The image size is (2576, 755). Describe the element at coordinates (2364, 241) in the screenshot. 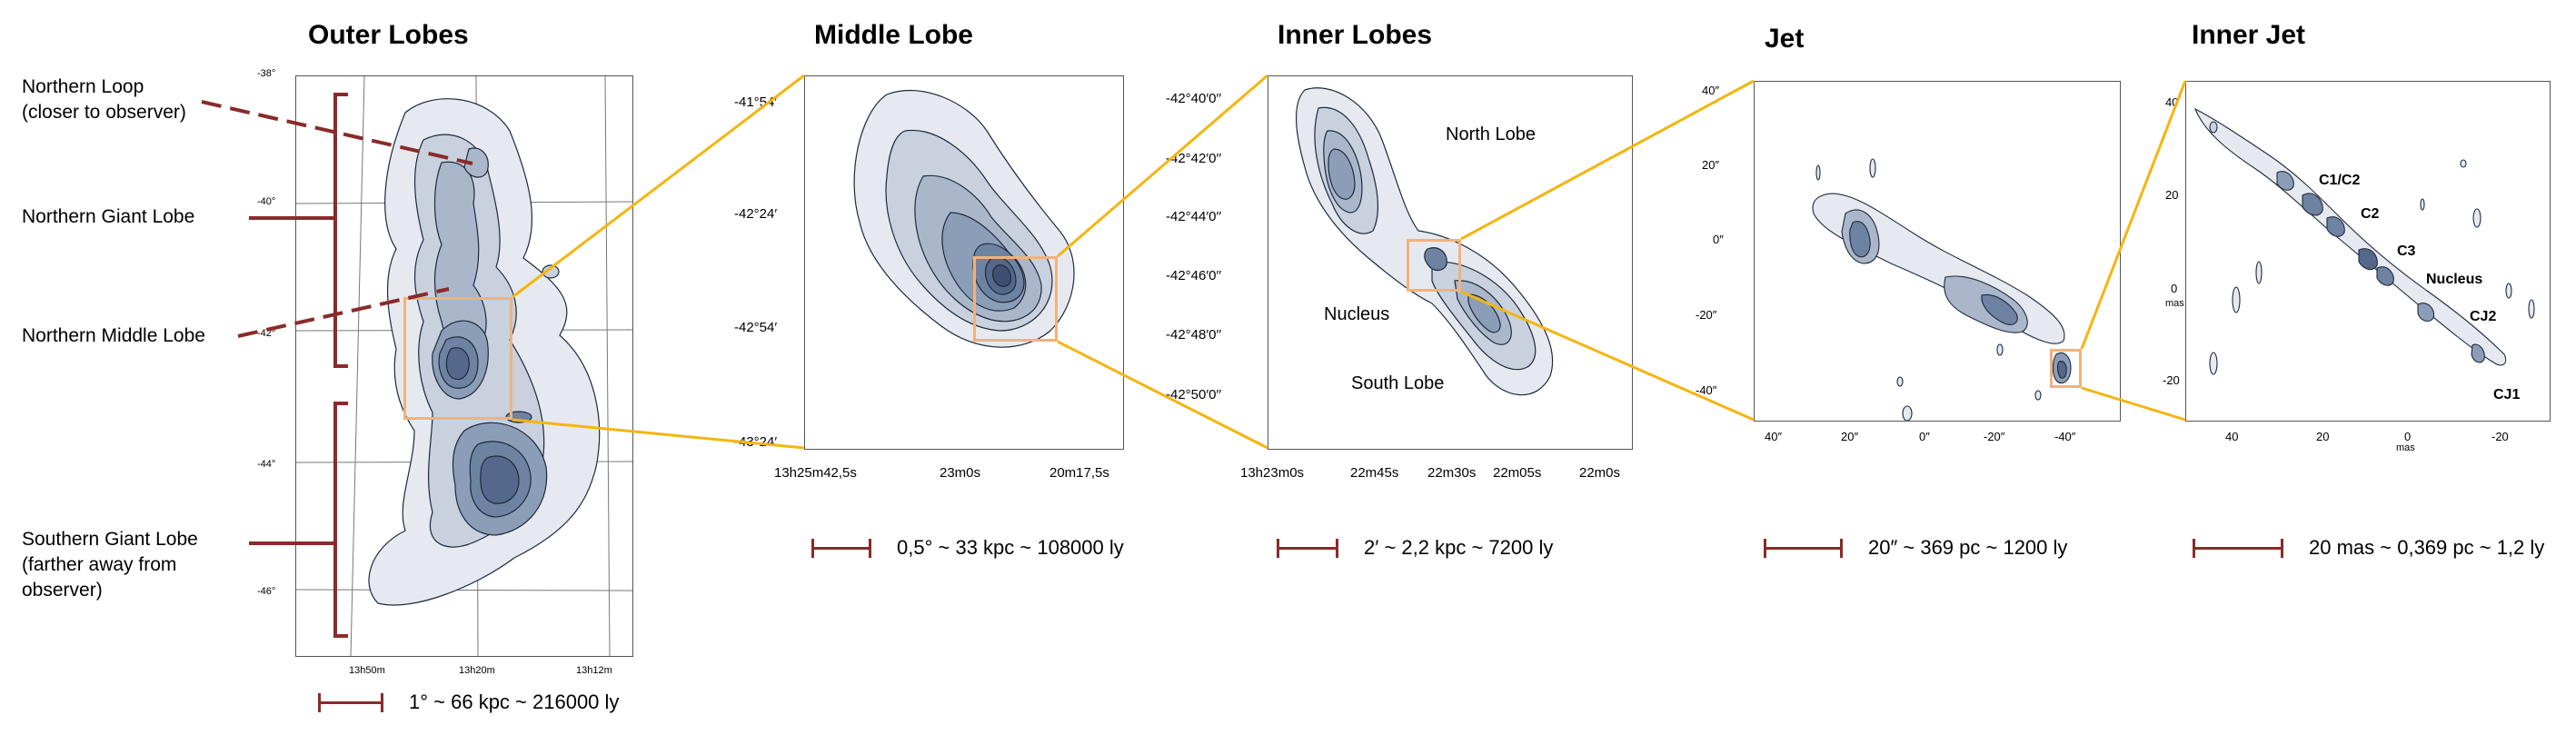

I see `inner-jet-contour-map` at that location.